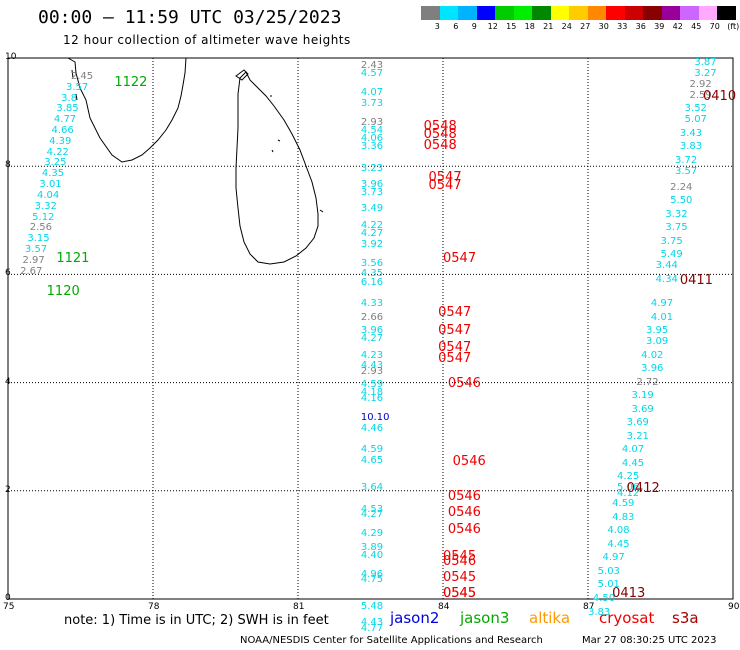  What do you see at coordinates (372, 393) in the screenshot?
I see `wave-height-value: 4.18` at bounding box center [372, 393].